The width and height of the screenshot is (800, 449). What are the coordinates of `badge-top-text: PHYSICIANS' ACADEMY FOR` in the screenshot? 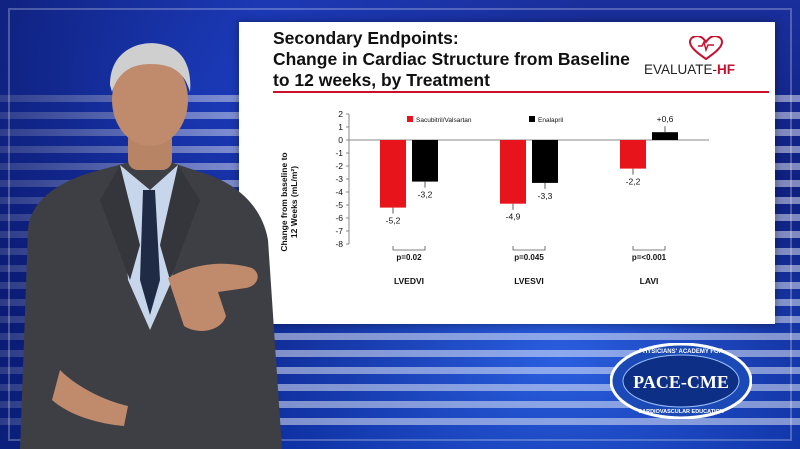 It's located at (681, 352).